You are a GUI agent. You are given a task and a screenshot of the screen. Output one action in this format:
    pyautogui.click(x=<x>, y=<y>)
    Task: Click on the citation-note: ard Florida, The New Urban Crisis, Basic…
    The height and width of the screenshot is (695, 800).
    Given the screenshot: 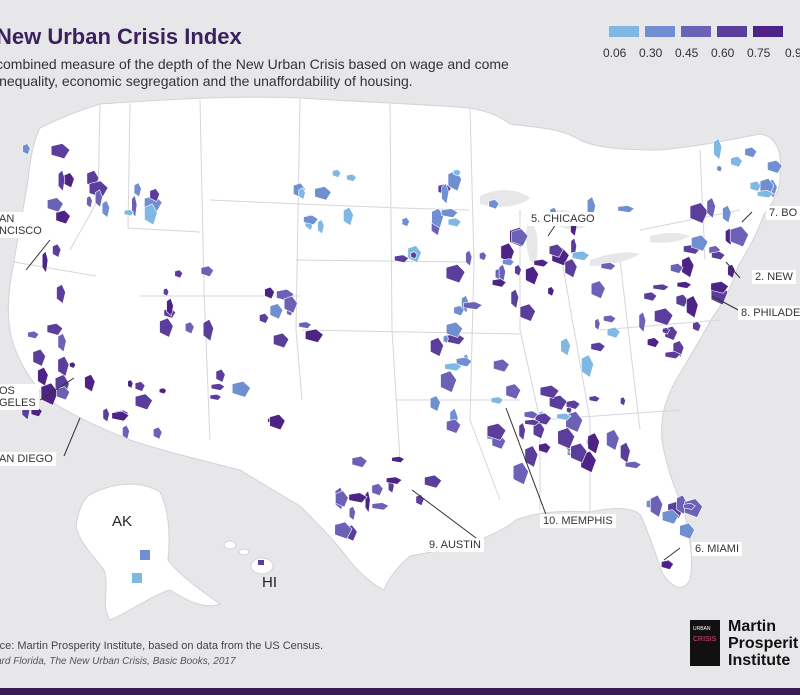 What is the action you would take?
    pyautogui.click(x=118, y=661)
    